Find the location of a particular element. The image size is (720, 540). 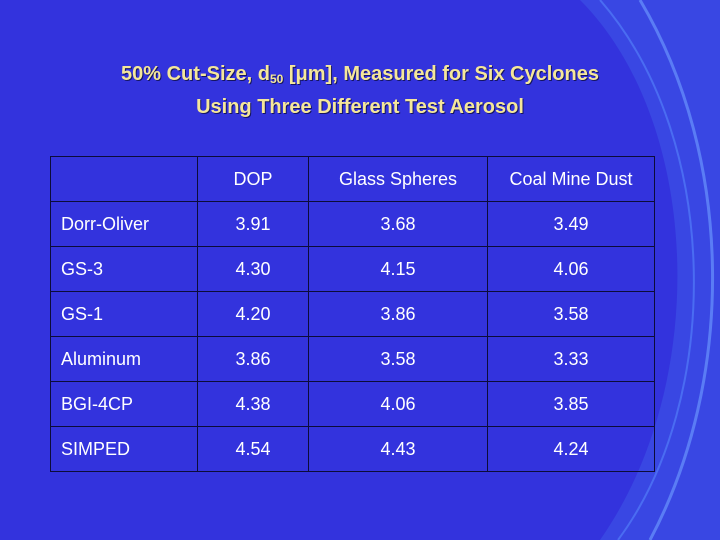

table-row: BGI-4CP 4.38 4.06 3.85 is located at coordinates (352, 404).